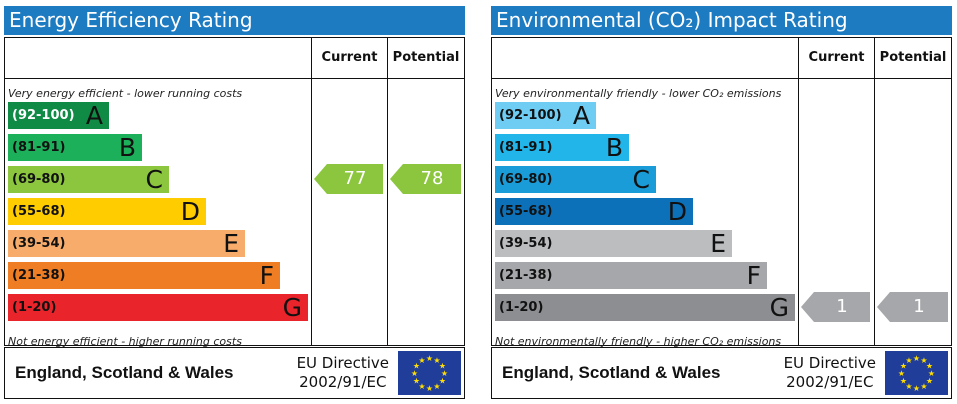 This screenshot has height=404, width=957. What do you see at coordinates (919, 307) in the screenshot?
I see `potential-rating-value: 1` at bounding box center [919, 307].